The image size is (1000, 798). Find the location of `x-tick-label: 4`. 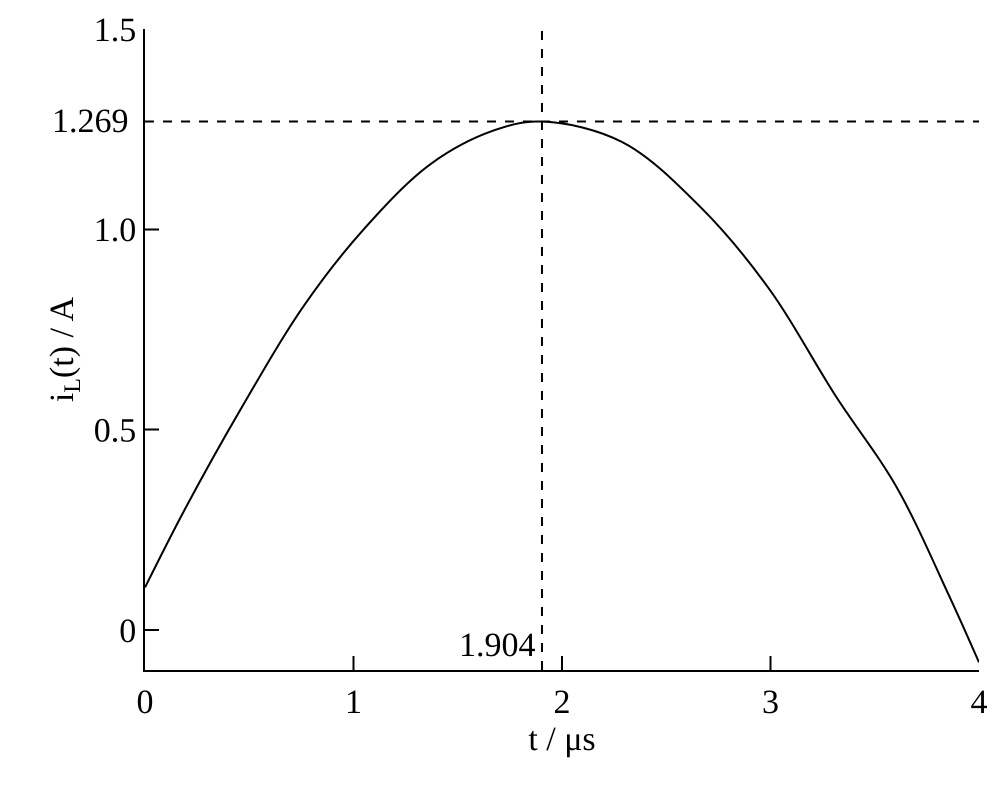

x-tick-label: 4 is located at coordinates (979, 702).